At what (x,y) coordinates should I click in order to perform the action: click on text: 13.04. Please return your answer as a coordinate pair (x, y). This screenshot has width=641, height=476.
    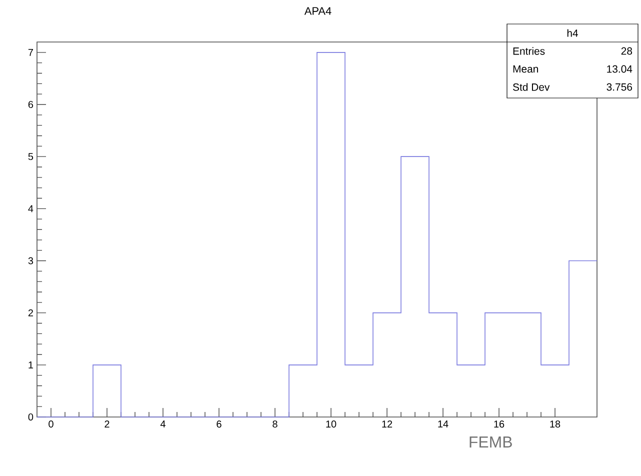
    Looking at the image, I should click on (619, 69).